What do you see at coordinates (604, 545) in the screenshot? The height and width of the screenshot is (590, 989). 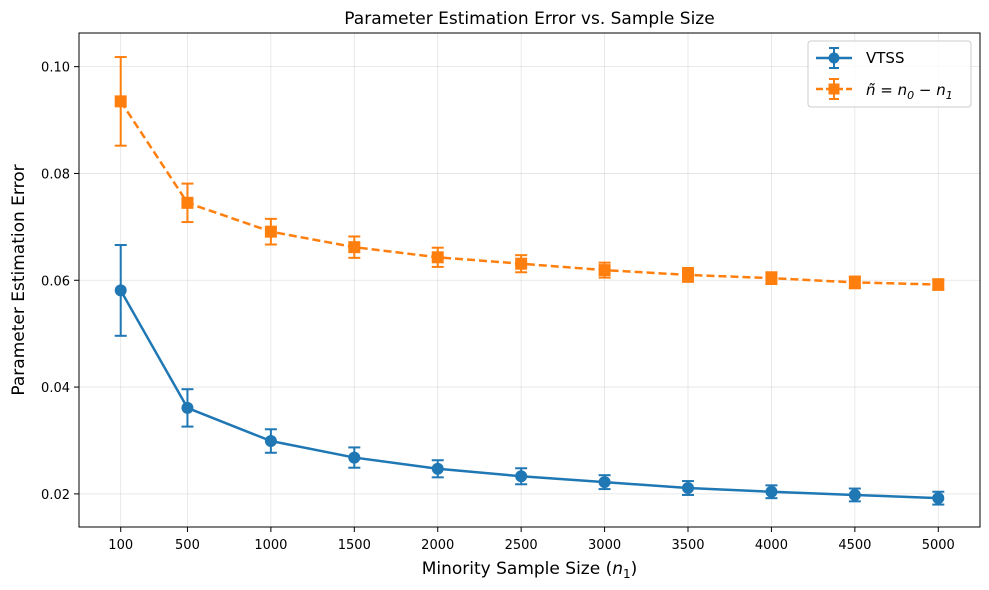 I see `x-tick-label: 3000` at bounding box center [604, 545].